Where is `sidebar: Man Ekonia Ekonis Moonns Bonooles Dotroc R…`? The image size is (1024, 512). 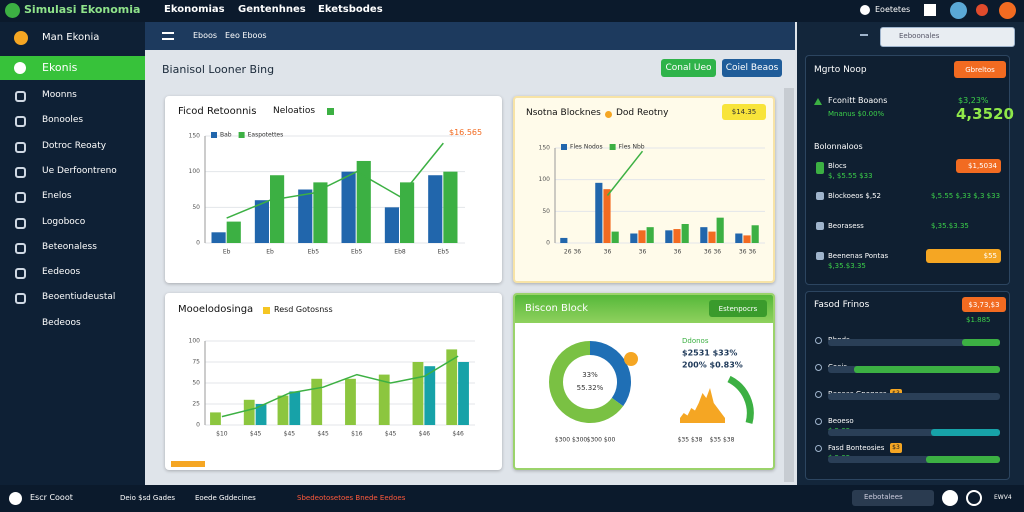
sidebar: Man Ekonia Ekonis Moonns Bonooles Dotroc R… is located at coordinates (72, 253).